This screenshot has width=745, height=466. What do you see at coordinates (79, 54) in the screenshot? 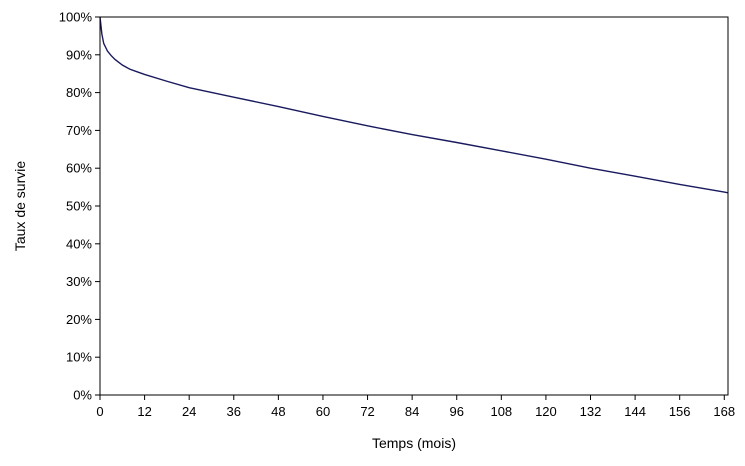
I see `y-tick-label: 90%` at bounding box center [79, 54].